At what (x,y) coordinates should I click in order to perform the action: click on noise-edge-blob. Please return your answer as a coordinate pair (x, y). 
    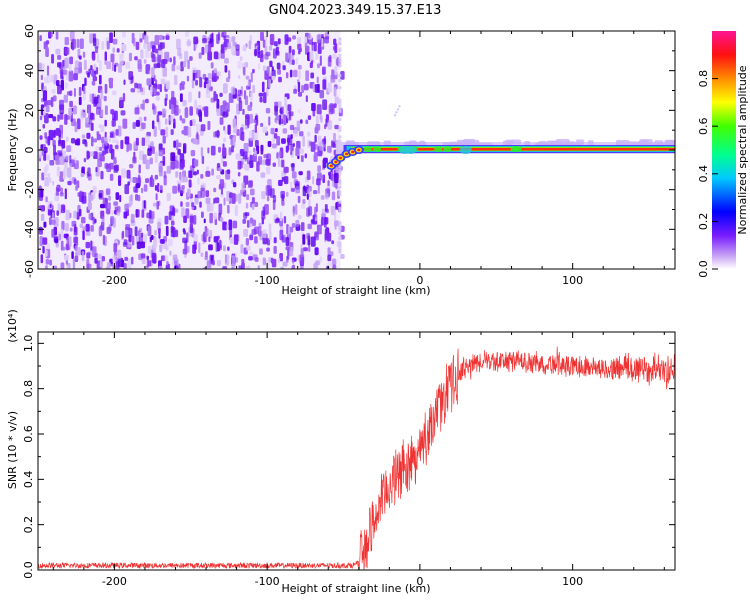
    Looking at the image, I should click on (340, 211).